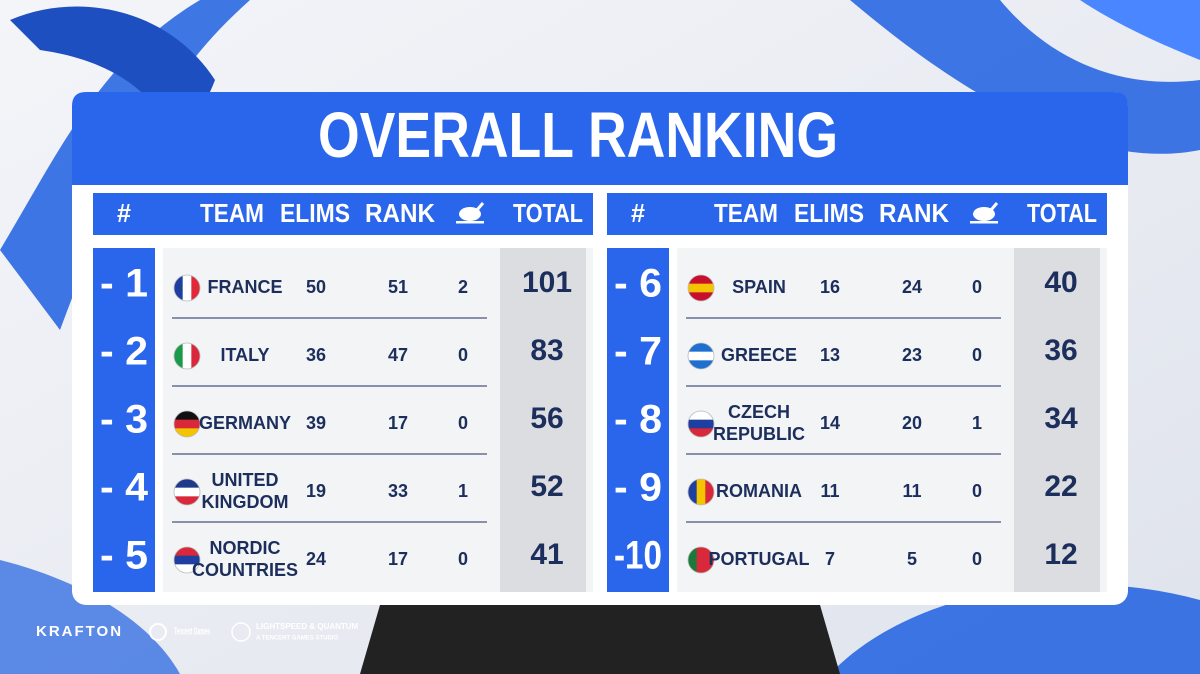 This screenshot has height=674, width=1200. Describe the element at coordinates (192, 632) in the screenshot. I see `tencent-logo: Tencent Games` at that location.